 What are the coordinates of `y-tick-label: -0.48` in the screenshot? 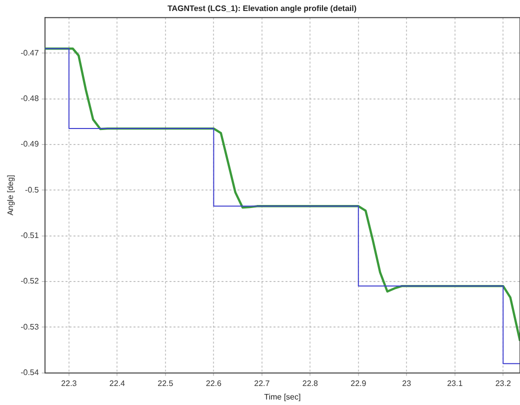 It's located at (30, 99).